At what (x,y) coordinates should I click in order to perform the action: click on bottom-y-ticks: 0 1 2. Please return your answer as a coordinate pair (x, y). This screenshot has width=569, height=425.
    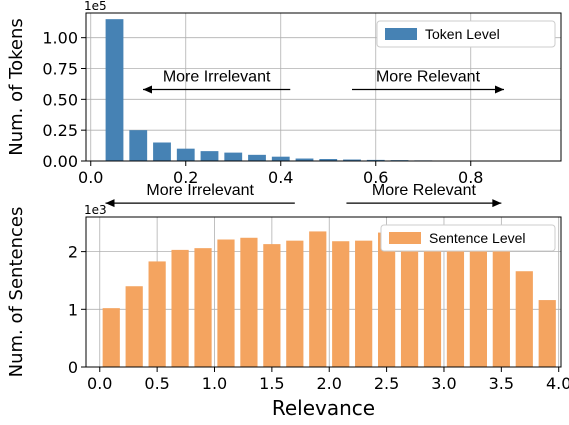
    Looking at the image, I should click on (77, 310).